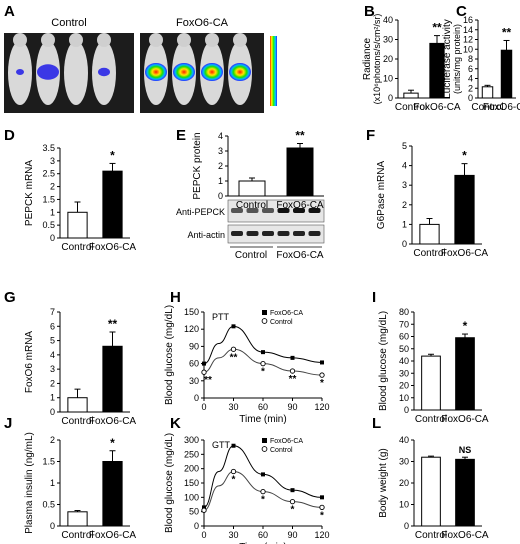 The height and width of the screenshot is (544, 520). I want to click on panel-letter-h: H, so click(175, 297).